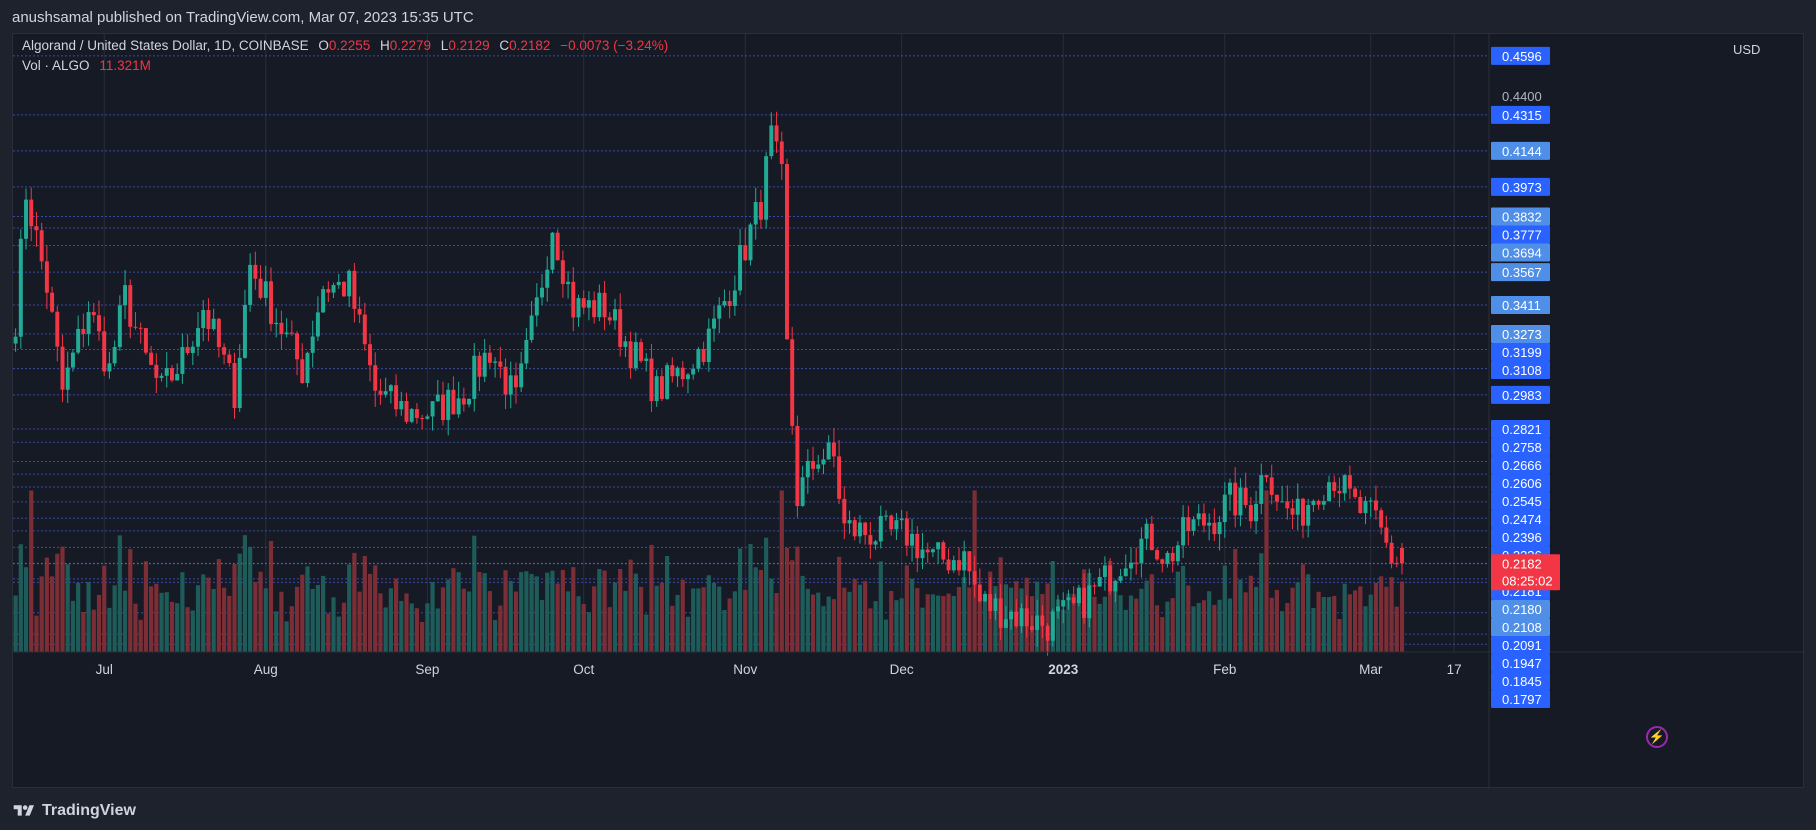  Describe the element at coordinates (1747, 49) in the screenshot. I see `currency-label: USD` at that location.